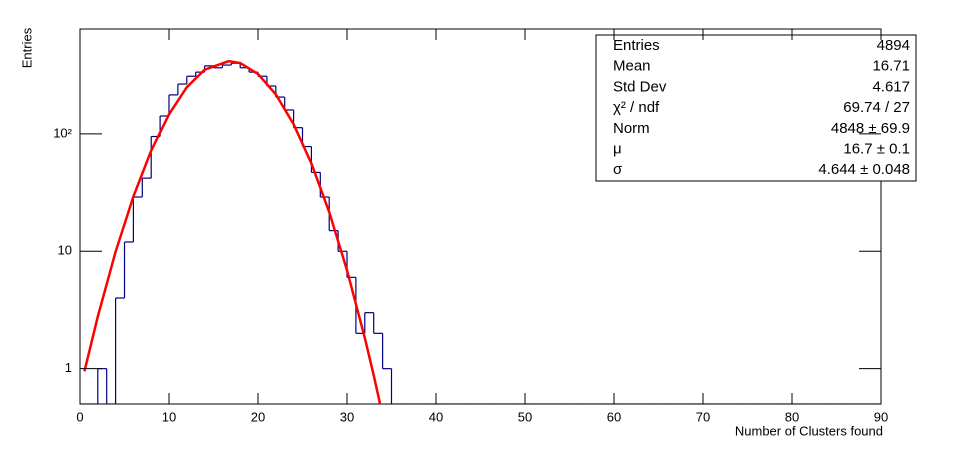 This screenshot has height=465, width=957. What do you see at coordinates (79, 416) in the screenshot?
I see `x-tick-label: 0` at bounding box center [79, 416].